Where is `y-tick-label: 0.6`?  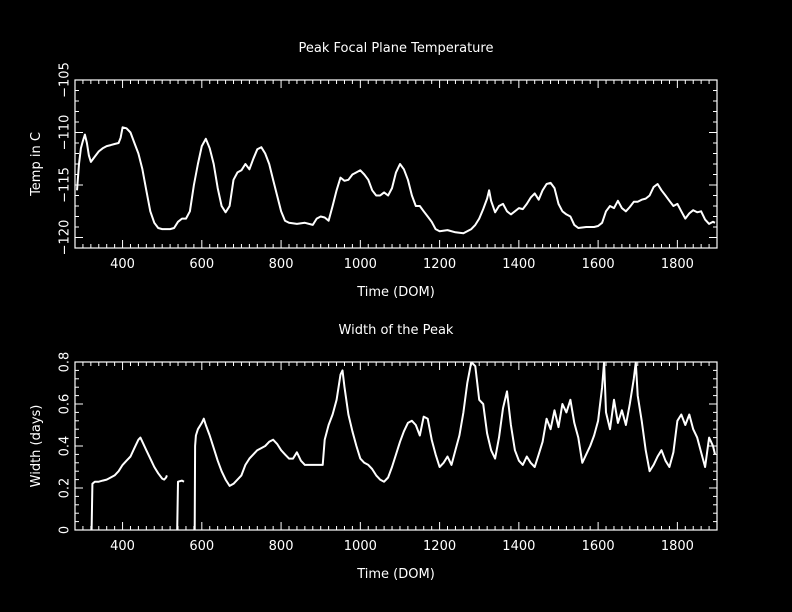 y-tick-label: 0.6 is located at coordinates (65, 404).